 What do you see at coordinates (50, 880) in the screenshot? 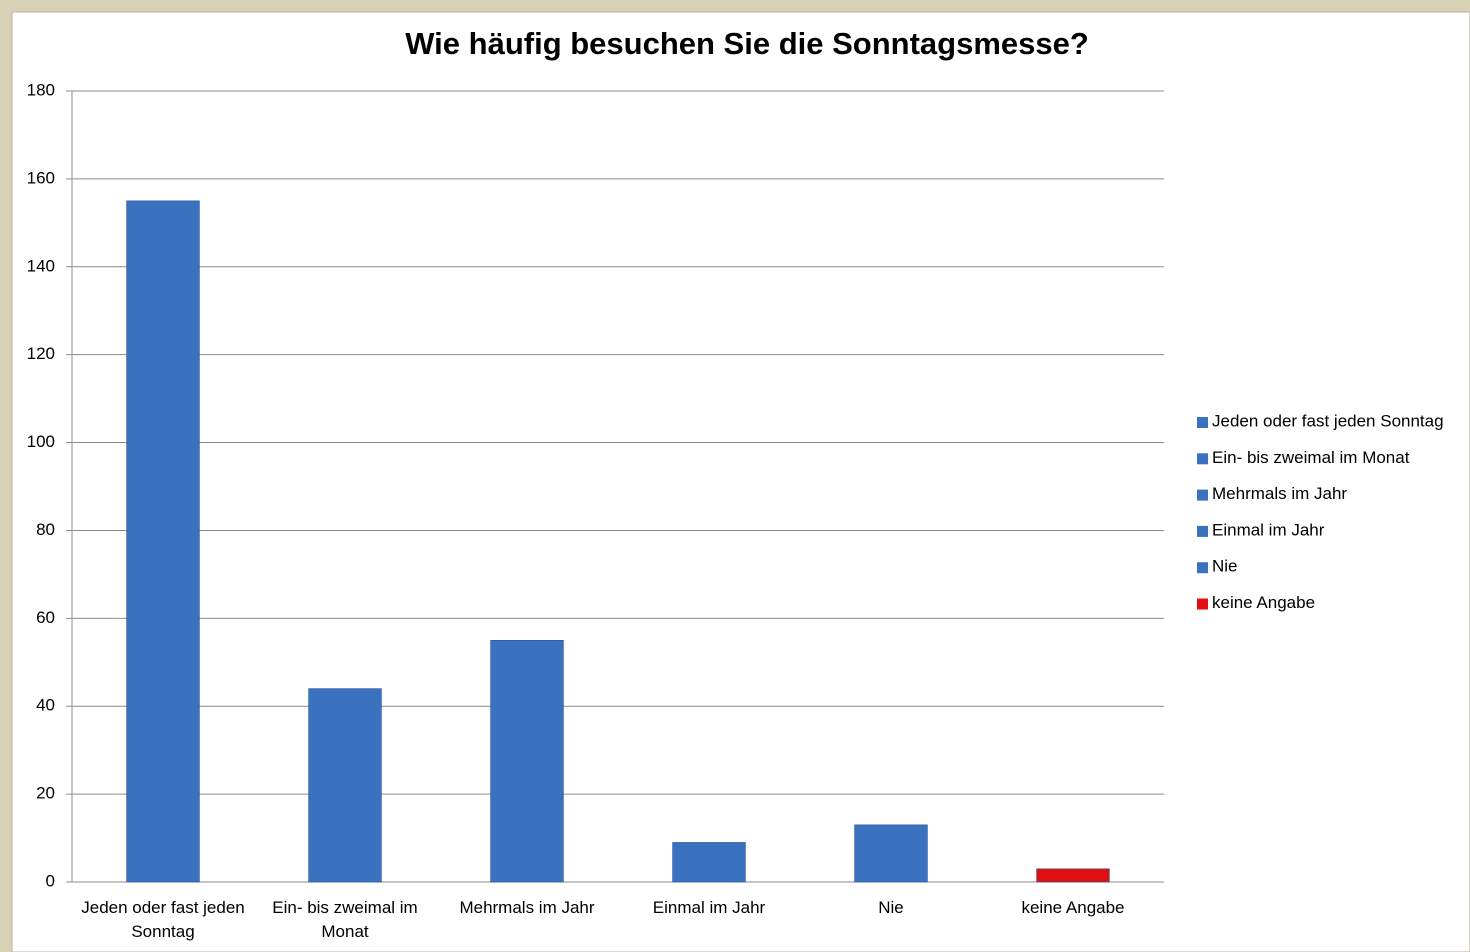
I see `y-tick-label: 0` at bounding box center [50, 880].